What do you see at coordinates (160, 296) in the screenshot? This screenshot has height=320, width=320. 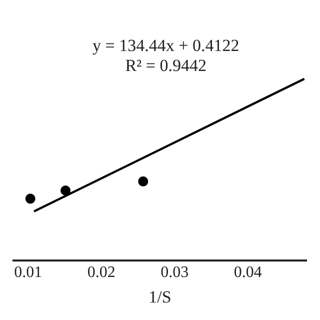 I see `x-axis-title: 1/S` at bounding box center [160, 296].